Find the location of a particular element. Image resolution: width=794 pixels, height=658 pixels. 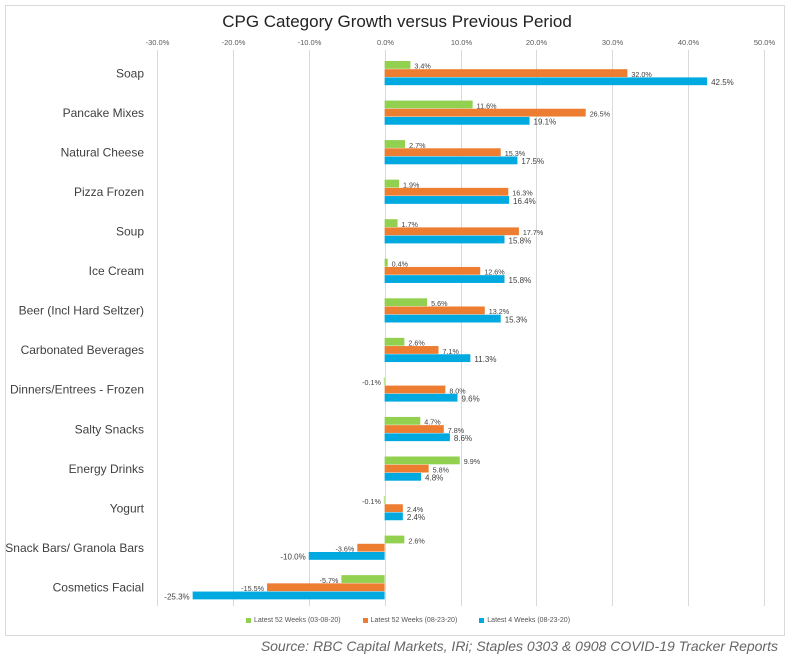

x-tick-label: 10.0% is located at coordinates (462, 42).